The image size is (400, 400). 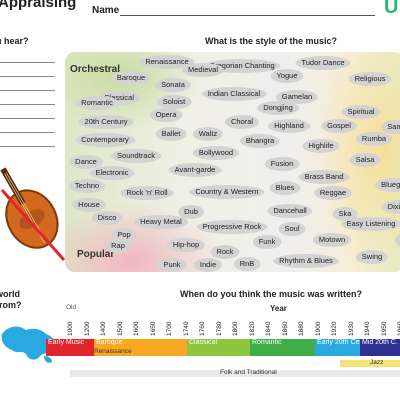 What do you see at coordinates (191, 212) in the screenshot?
I see `style-option: Dub` at bounding box center [191, 212].